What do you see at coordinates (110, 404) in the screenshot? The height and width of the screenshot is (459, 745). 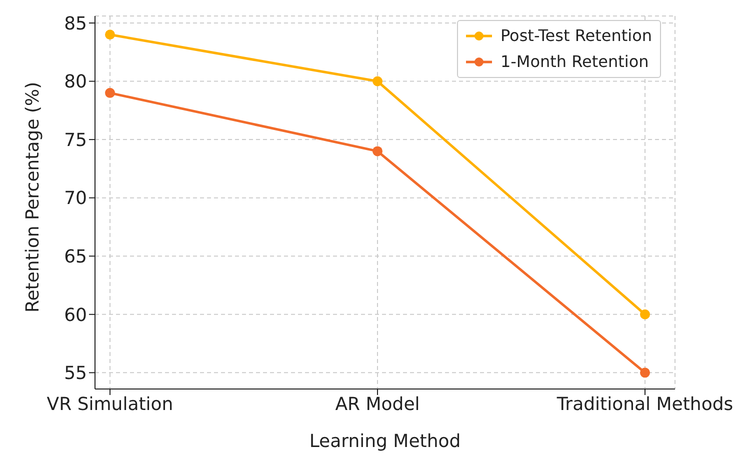 I see `x-tick-label: VR Simulation` at bounding box center [110, 404].